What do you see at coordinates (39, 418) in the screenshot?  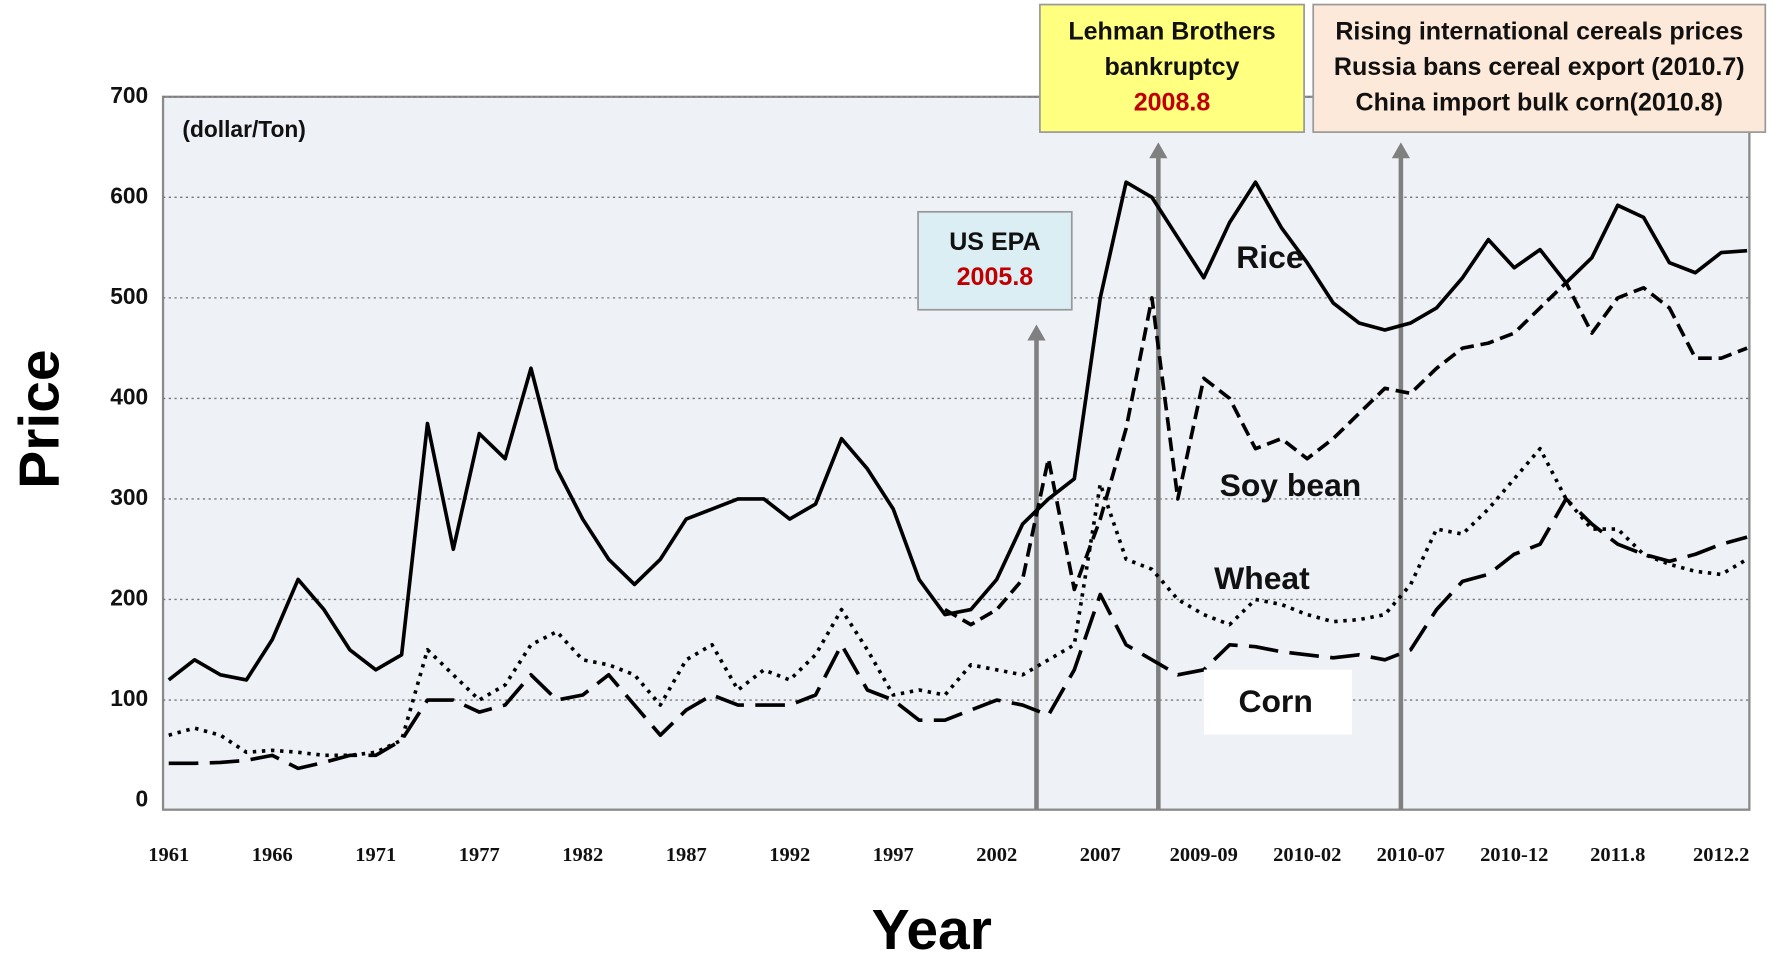 I see `y-axis-label: Price` at bounding box center [39, 418].